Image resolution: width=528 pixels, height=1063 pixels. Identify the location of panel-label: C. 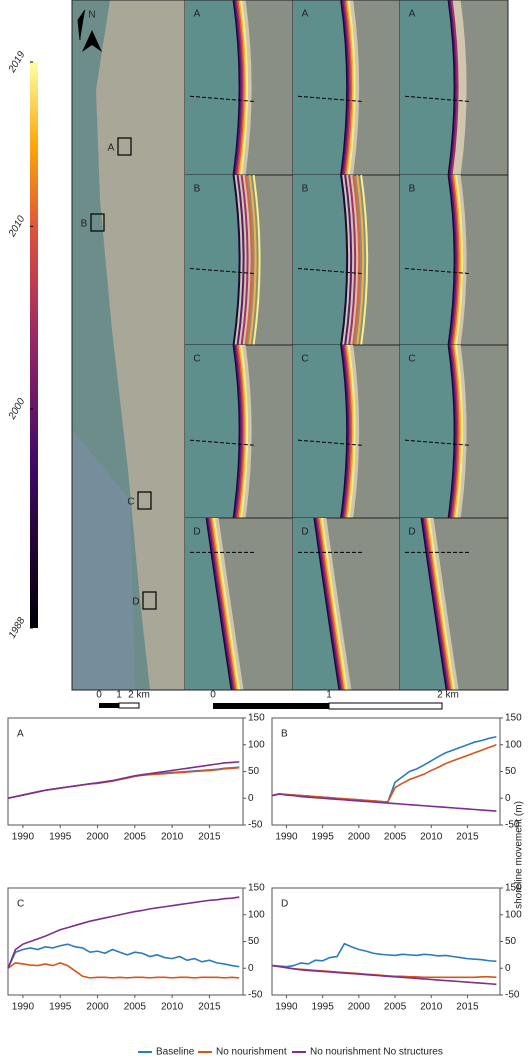
(196, 359).